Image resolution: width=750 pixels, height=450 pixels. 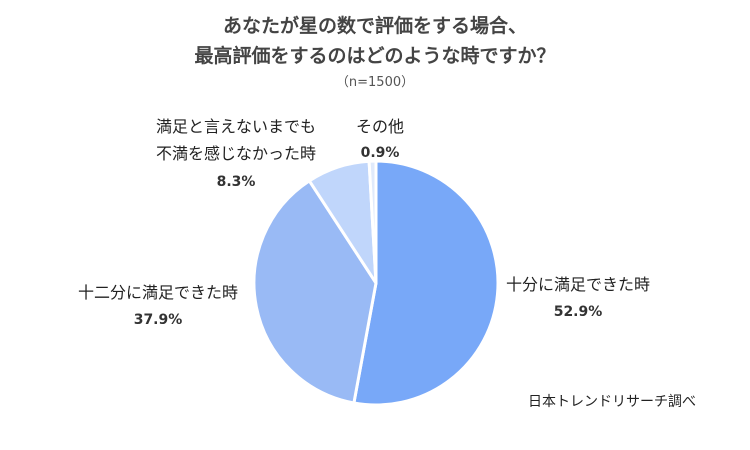 What do you see at coordinates (158, 320) in the screenshot?
I see `slice-value-1: 37.9%` at bounding box center [158, 320].